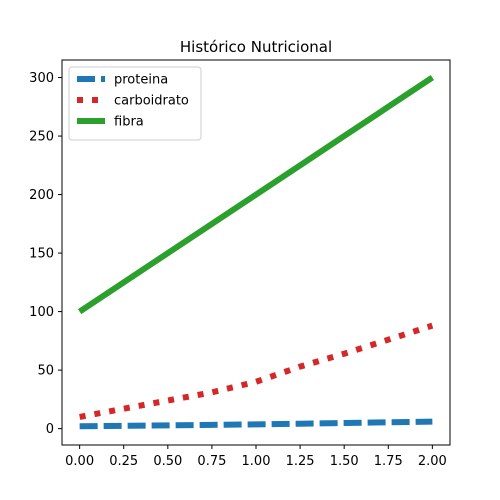 This screenshot has height=500, width=500. I want to click on x-tick-label: 1.75, so click(388, 461).